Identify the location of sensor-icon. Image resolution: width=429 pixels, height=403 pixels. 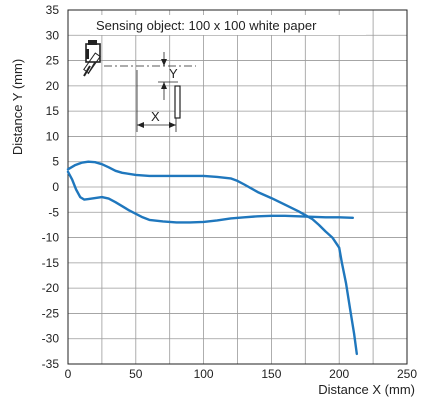
(92, 58).